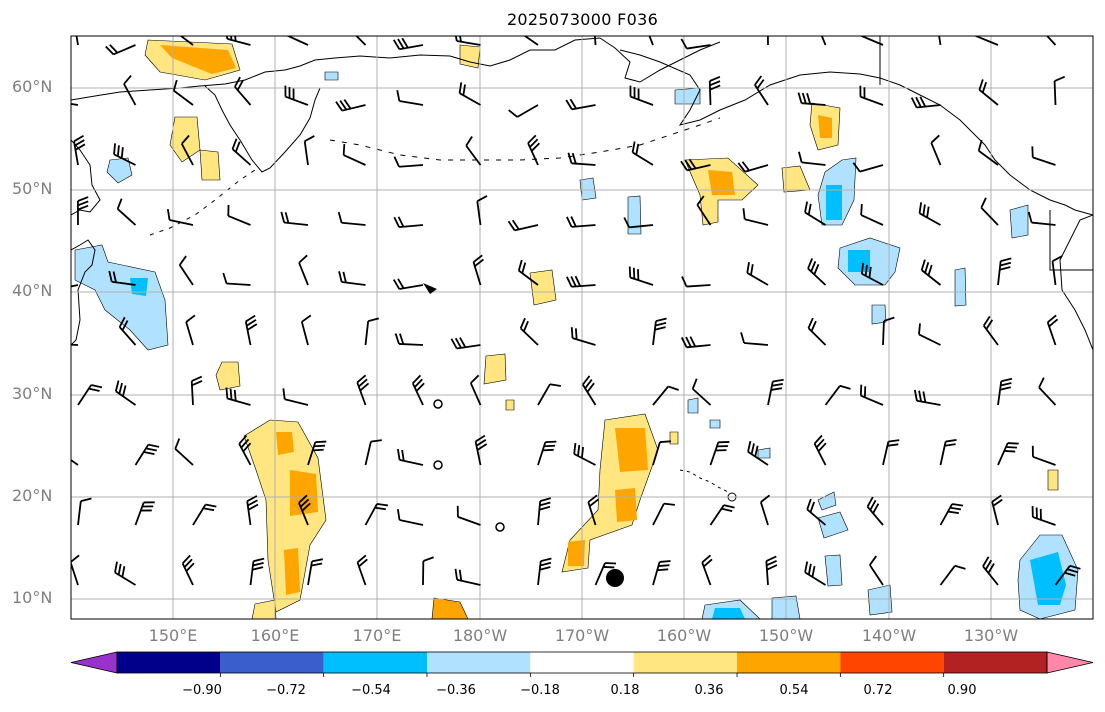 This screenshot has height=712, width=1105. What do you see at coordinates (480, 635) in the screenshot?
I see `lon-label: 180°W` at bounding box center [480, 635].